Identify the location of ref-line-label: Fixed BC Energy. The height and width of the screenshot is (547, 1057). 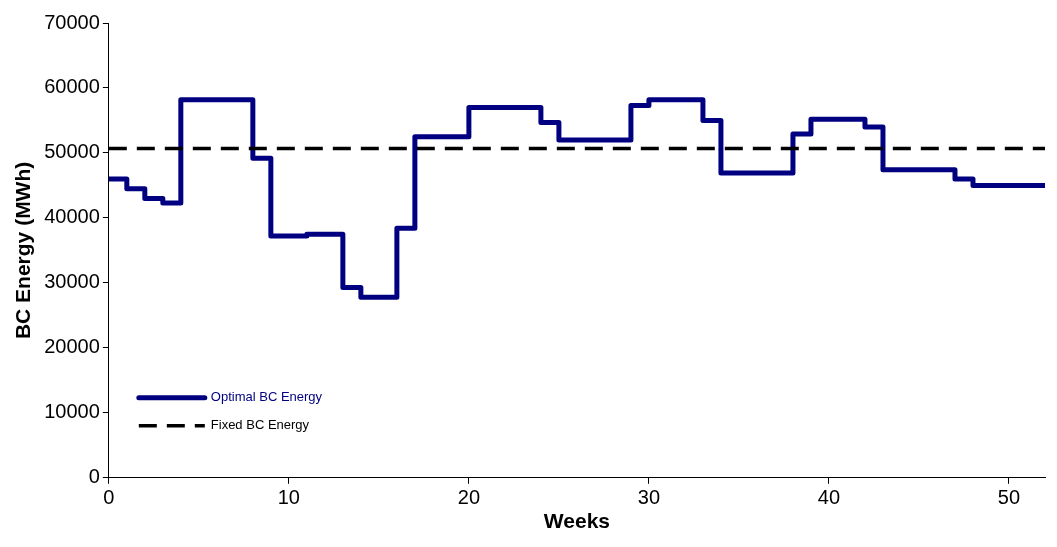
(260, 425).